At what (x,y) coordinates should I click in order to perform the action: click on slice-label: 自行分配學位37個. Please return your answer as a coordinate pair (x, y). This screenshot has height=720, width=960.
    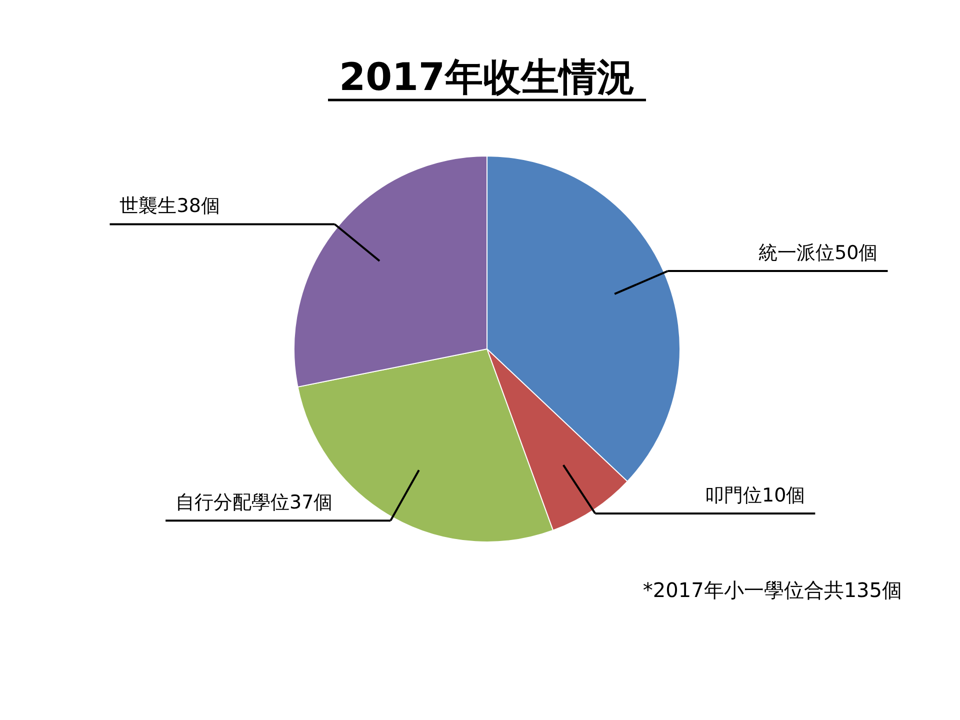
    Looking at the image, I should click on (254, 503).